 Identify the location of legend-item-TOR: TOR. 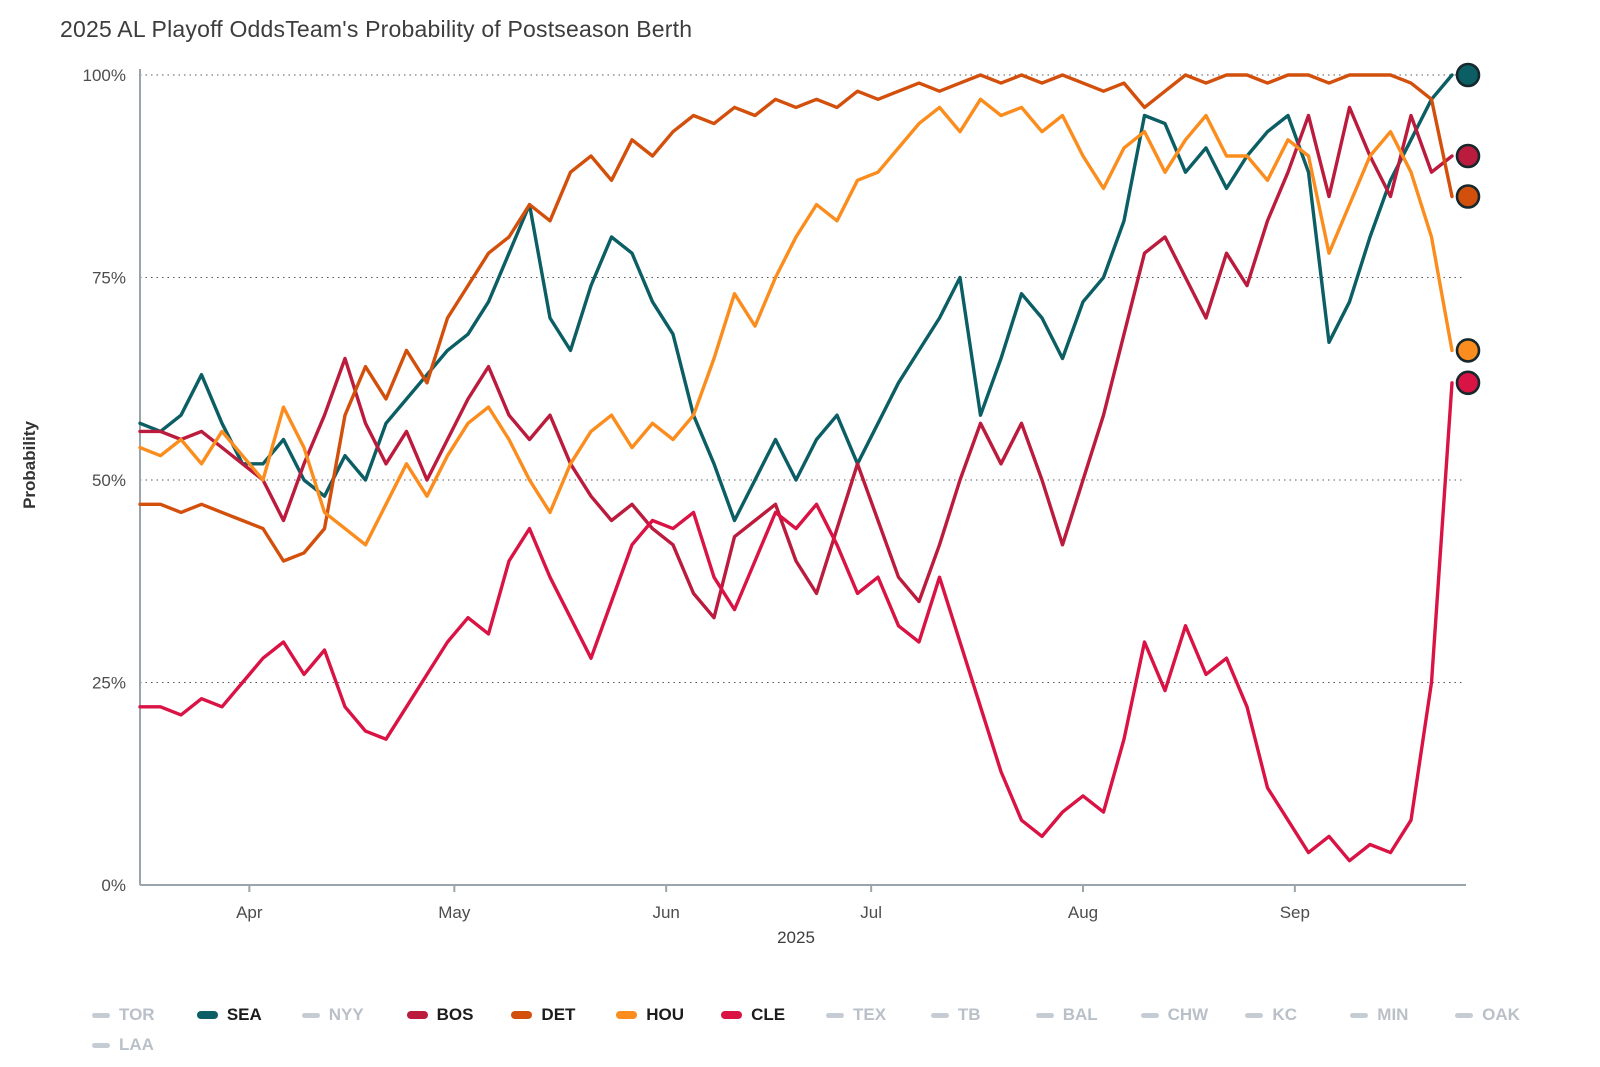
(144, 1015).